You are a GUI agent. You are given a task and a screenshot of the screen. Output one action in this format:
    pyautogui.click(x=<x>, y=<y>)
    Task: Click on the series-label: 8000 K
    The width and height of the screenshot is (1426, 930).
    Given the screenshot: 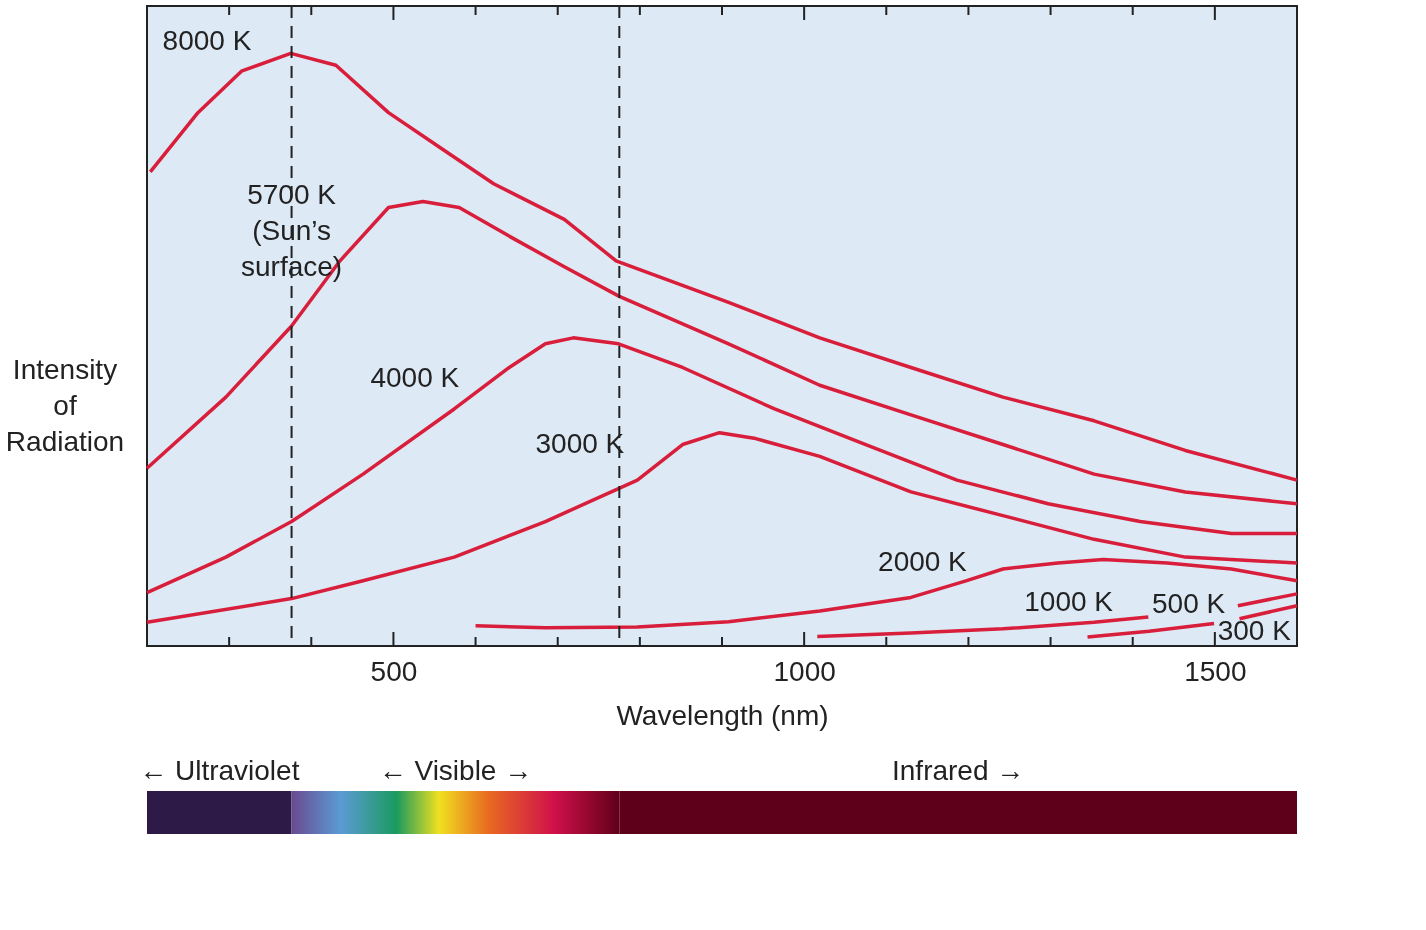 What is the action you would take?
    pyautogui.click(x=207, y=40)
    